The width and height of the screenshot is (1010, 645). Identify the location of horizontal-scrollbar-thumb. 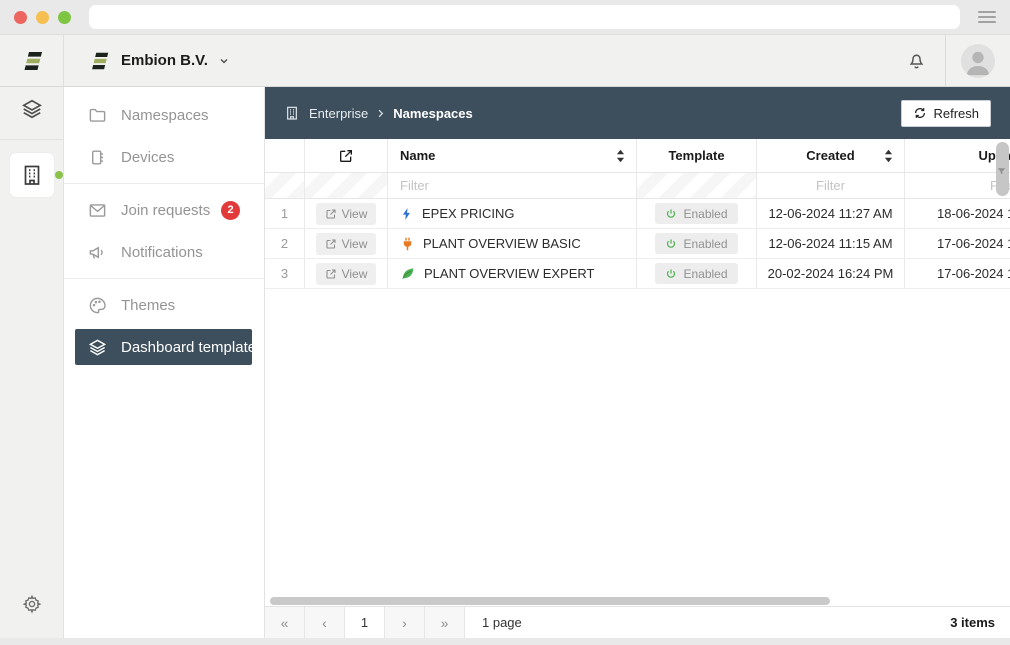
(550, 601).